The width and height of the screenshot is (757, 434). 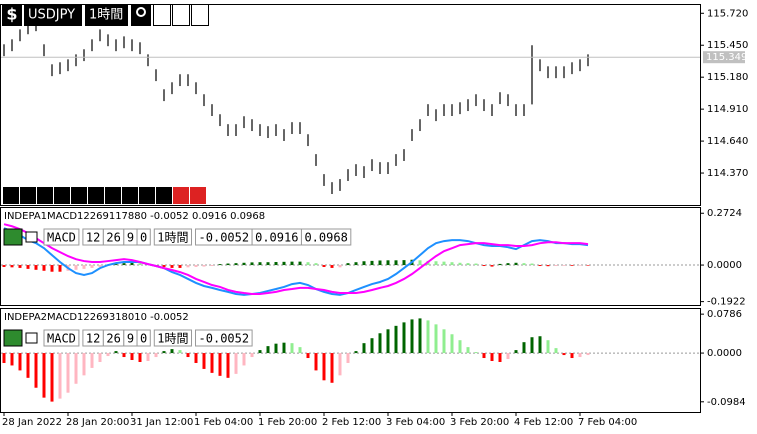 I want to click on timeframe-box, so click(x=106, y=15).